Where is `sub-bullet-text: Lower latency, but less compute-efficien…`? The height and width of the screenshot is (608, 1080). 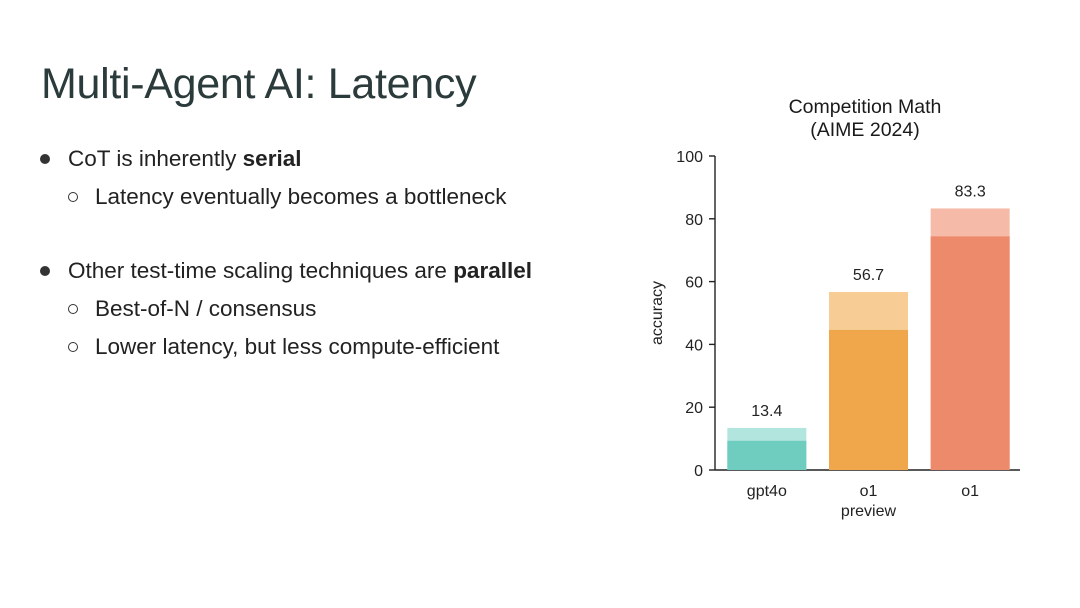
sub-bullet-text: Lower latency, but less compute-efficien… is located at coordinates (297, 346).